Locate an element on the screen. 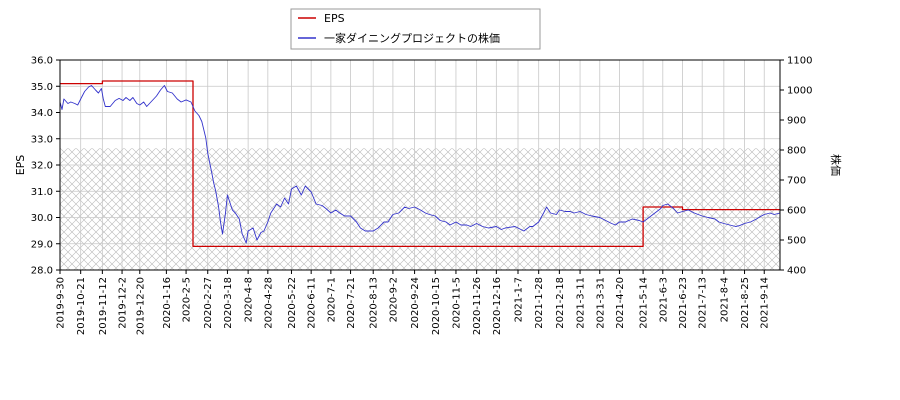 The image size is (900, 400). x-tick-label: 2021-3-11 is located at coordinates (581, 303).